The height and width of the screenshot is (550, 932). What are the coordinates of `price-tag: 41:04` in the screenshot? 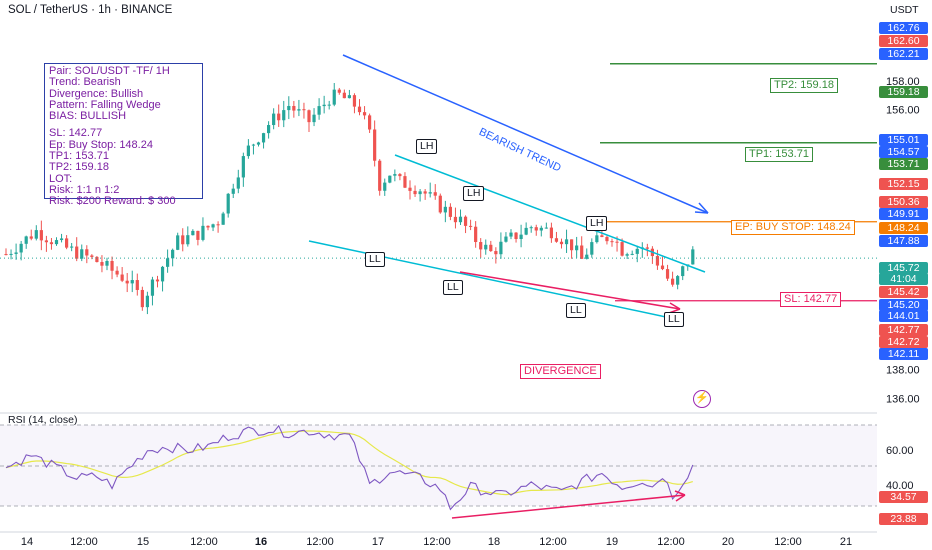 It's located at (903, 279).